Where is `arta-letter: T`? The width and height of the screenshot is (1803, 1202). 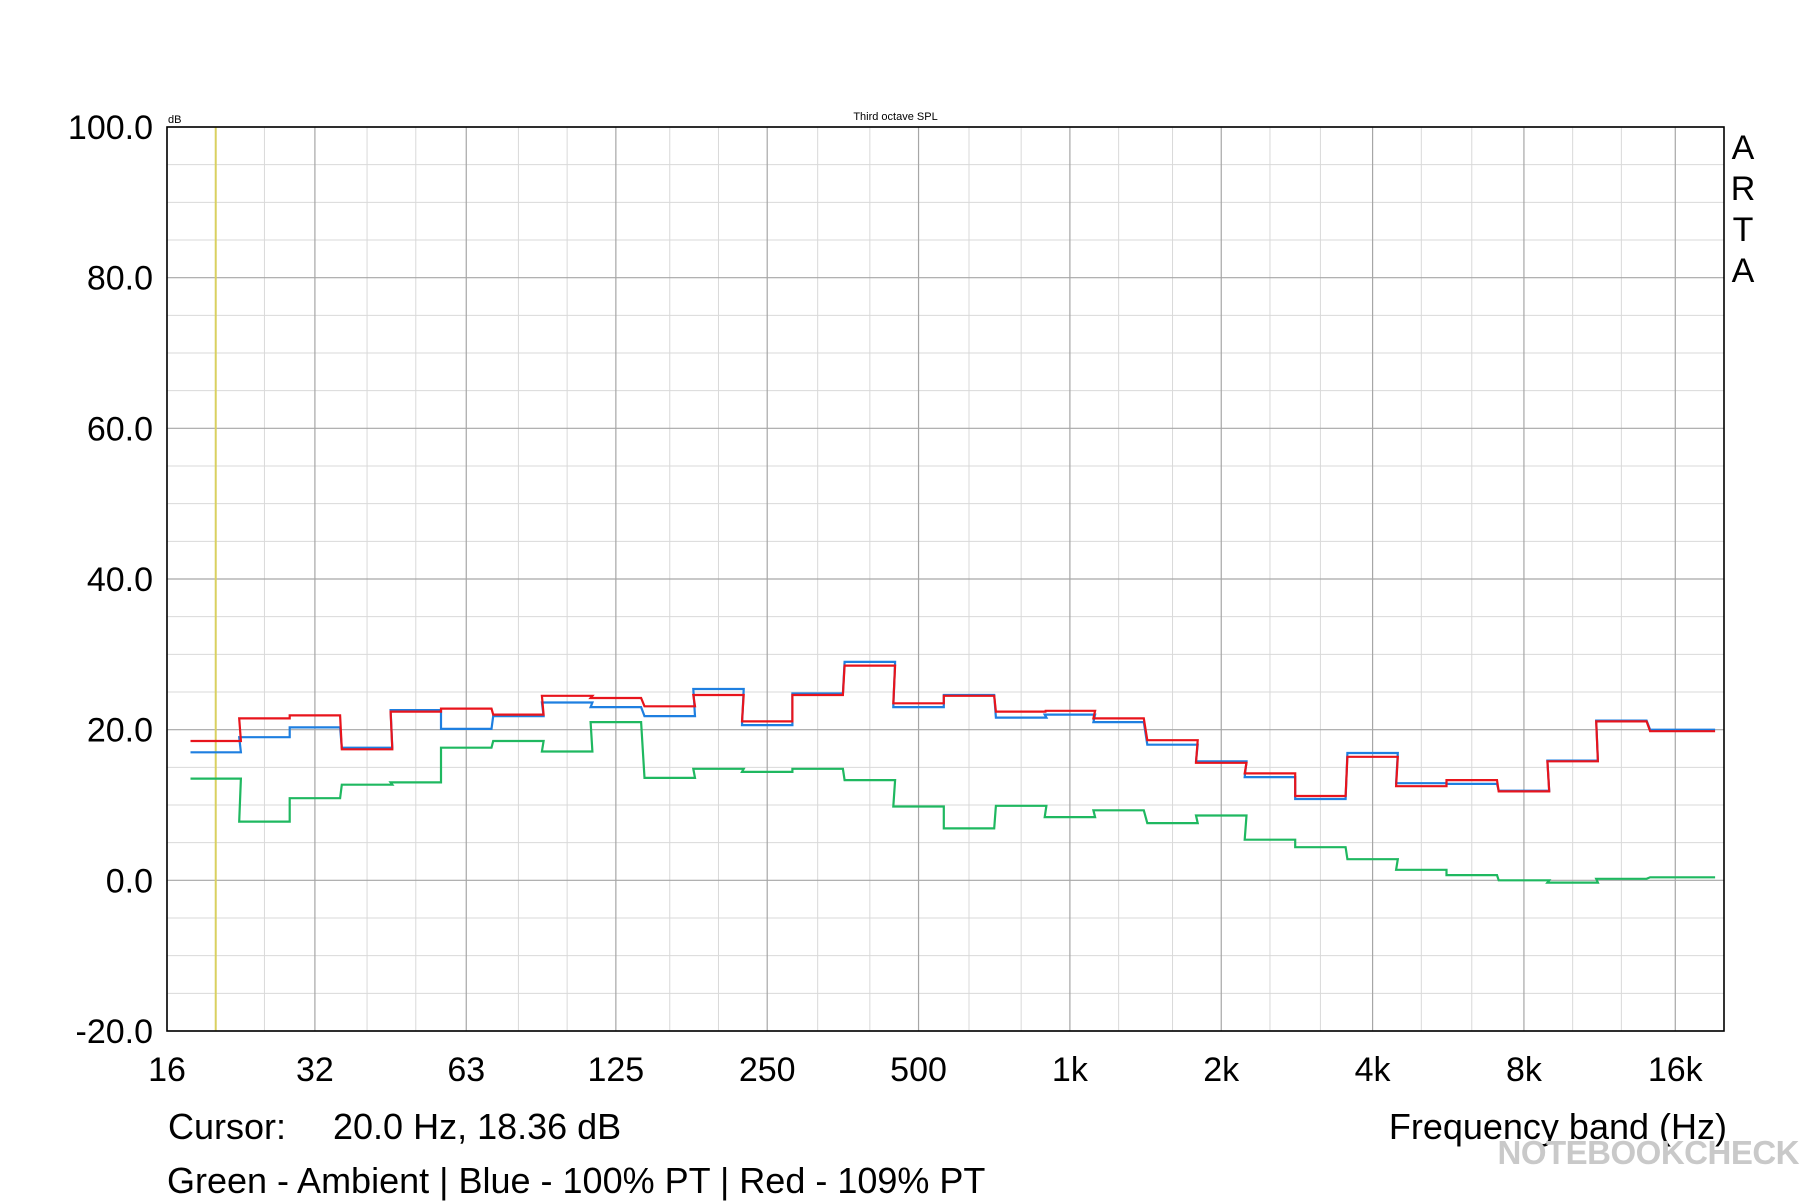
arta-letter: T is located at coordinates (1743, 230).